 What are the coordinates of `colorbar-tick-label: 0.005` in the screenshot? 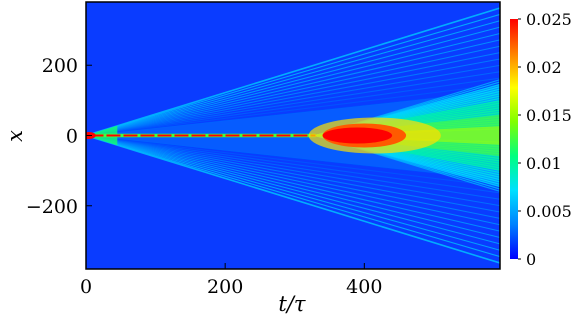 It's located at (549, 211).